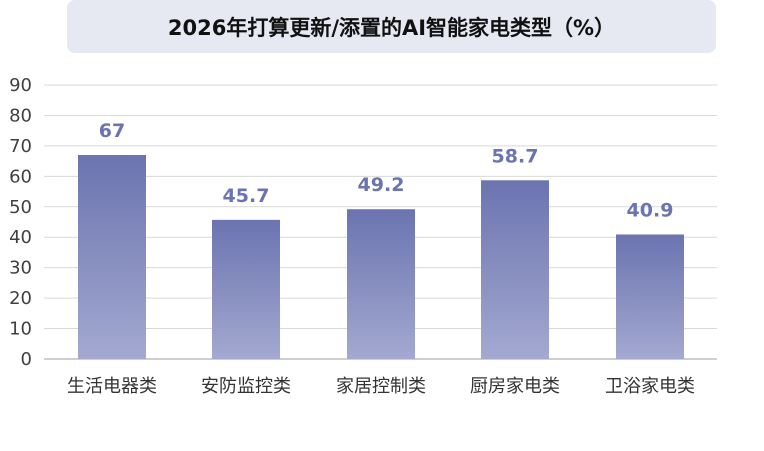 The height and width of the screenshot is (451, 764). Describe the element at coordinates (515, 156) in the screenshot. I see `data-label: 58.7` at that location.